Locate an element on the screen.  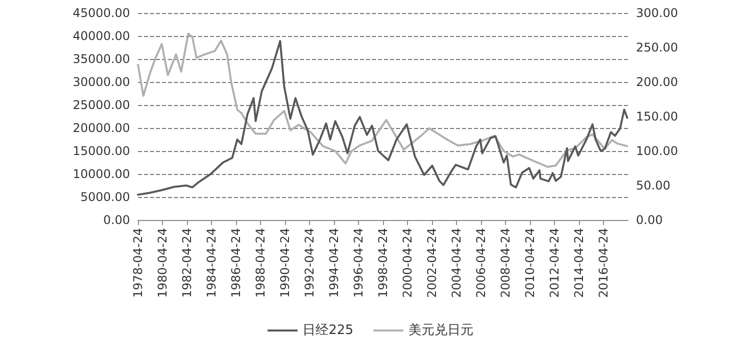
x-tick-label: 1988-04-24 is located at coordinates (261, 263).